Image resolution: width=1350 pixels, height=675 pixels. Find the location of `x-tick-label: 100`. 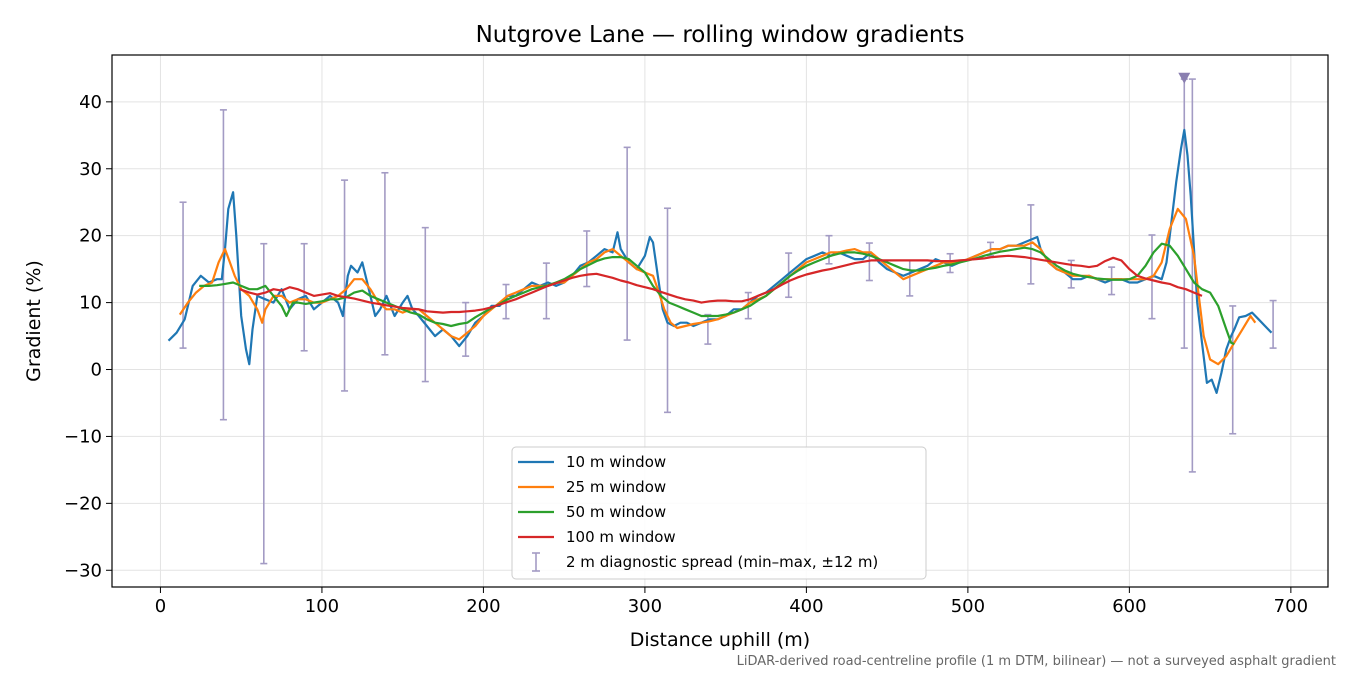

x-tick-label: 100 is located at coordinates (322, 606).